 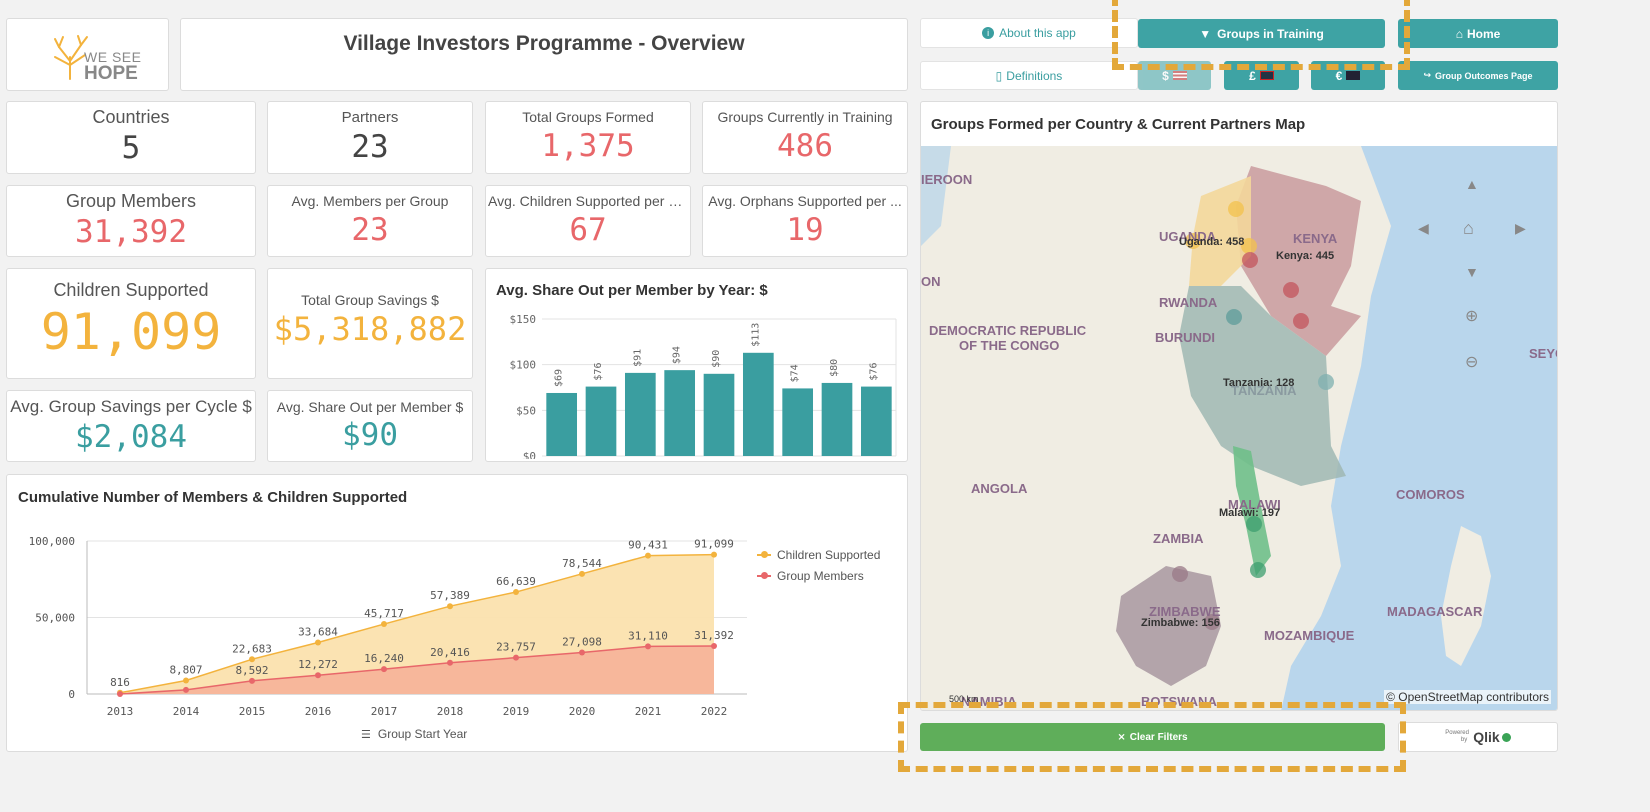 I want to click on group-outcomes-button: ↪ Group Outcomes Page, so click(x=1478, y=75).